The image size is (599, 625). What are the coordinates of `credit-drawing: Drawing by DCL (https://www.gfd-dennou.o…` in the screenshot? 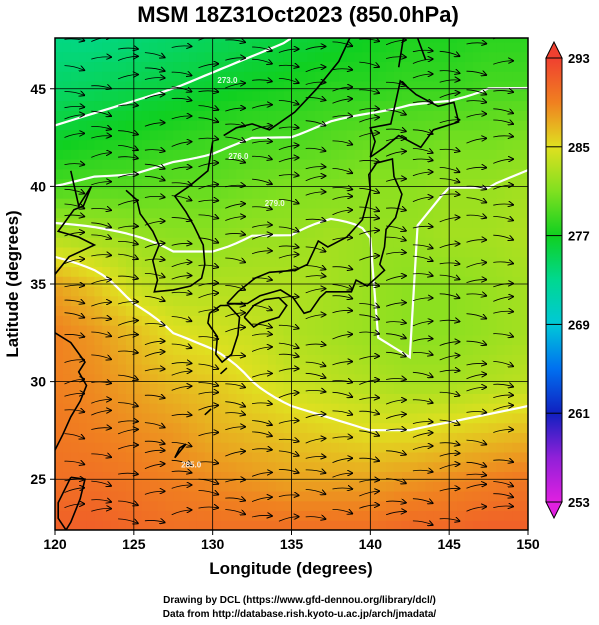 It's located at (299, 600).